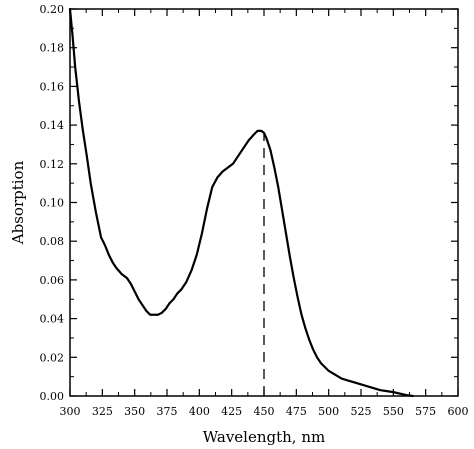 Image resolution: width=474 pixels, height=449 pixels. What do you see at coordinates (458, 411) in the screenshot?
I see `x-tick-label: 600` at bounding box center [458, 411].